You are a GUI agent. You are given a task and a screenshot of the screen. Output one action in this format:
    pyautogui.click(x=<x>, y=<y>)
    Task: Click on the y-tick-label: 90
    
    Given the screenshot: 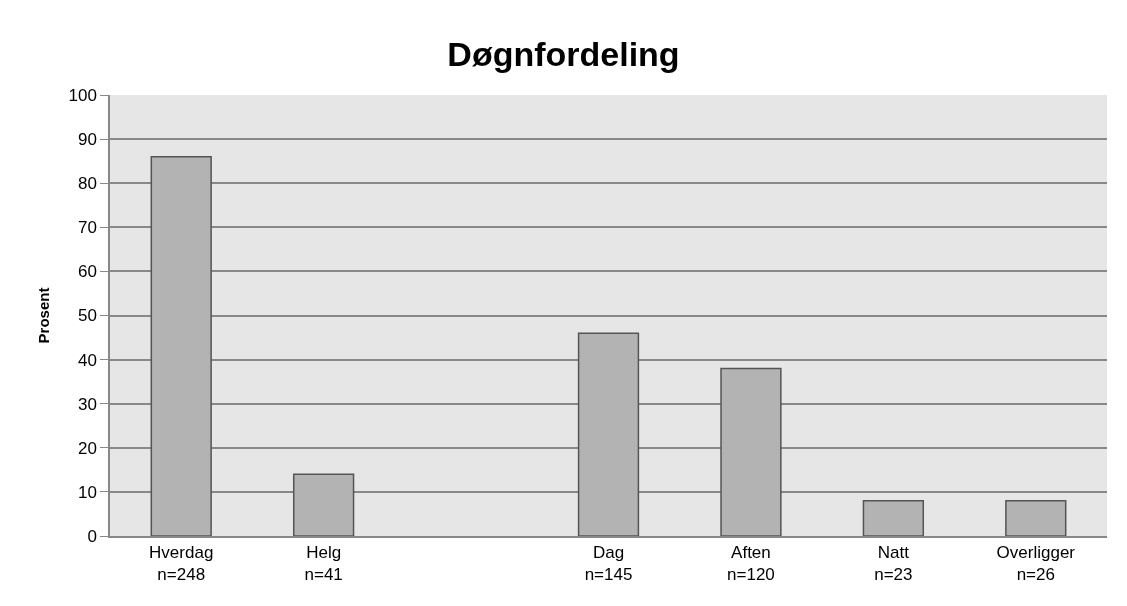 What is the action you would take?
    pyautogui.click(x=87, y=140)
    